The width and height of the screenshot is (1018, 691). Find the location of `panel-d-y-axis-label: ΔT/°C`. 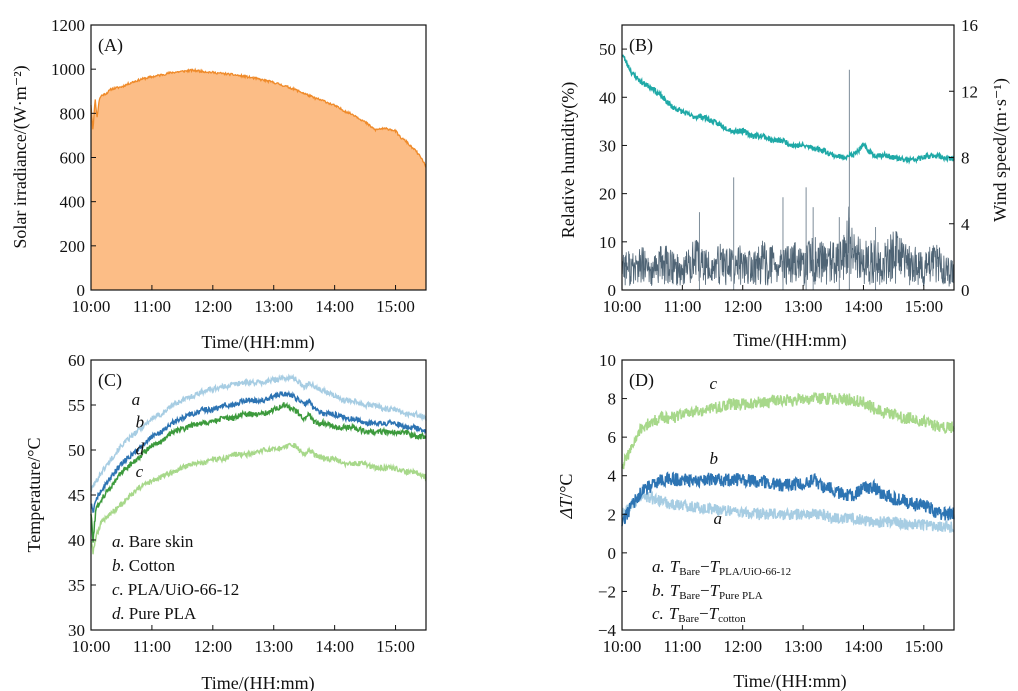

panel-d-y-axis-label: ΔT/°C is located at coordinates (566, 497).